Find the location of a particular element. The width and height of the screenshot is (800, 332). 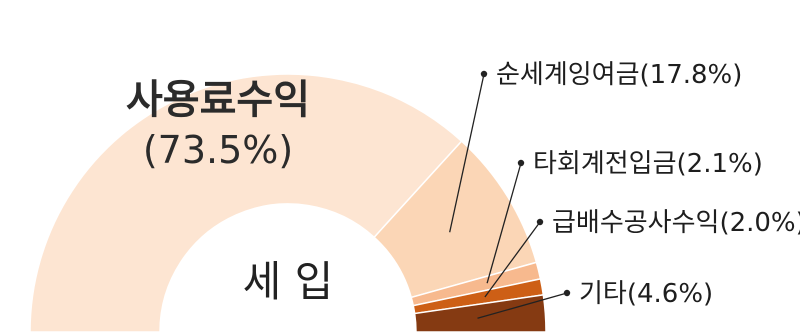

slice-label-4: 기타(4.6%) is located at coordinates (646, 294).